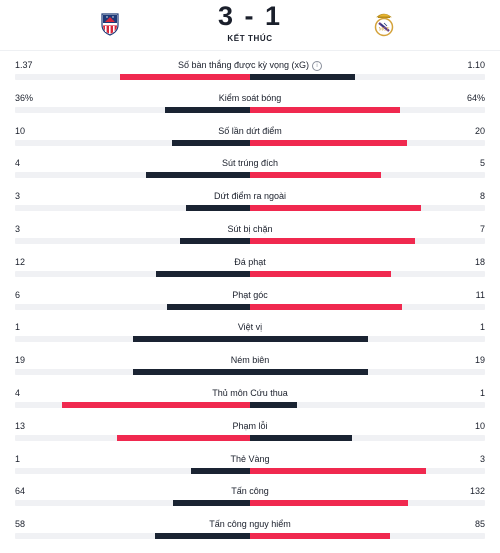 Image resolution: width=500 pixels, height=553 pixels. Describe the element at coordinates (482, 196) in the screenshot. I see `stat-away-value: 8` at that location.